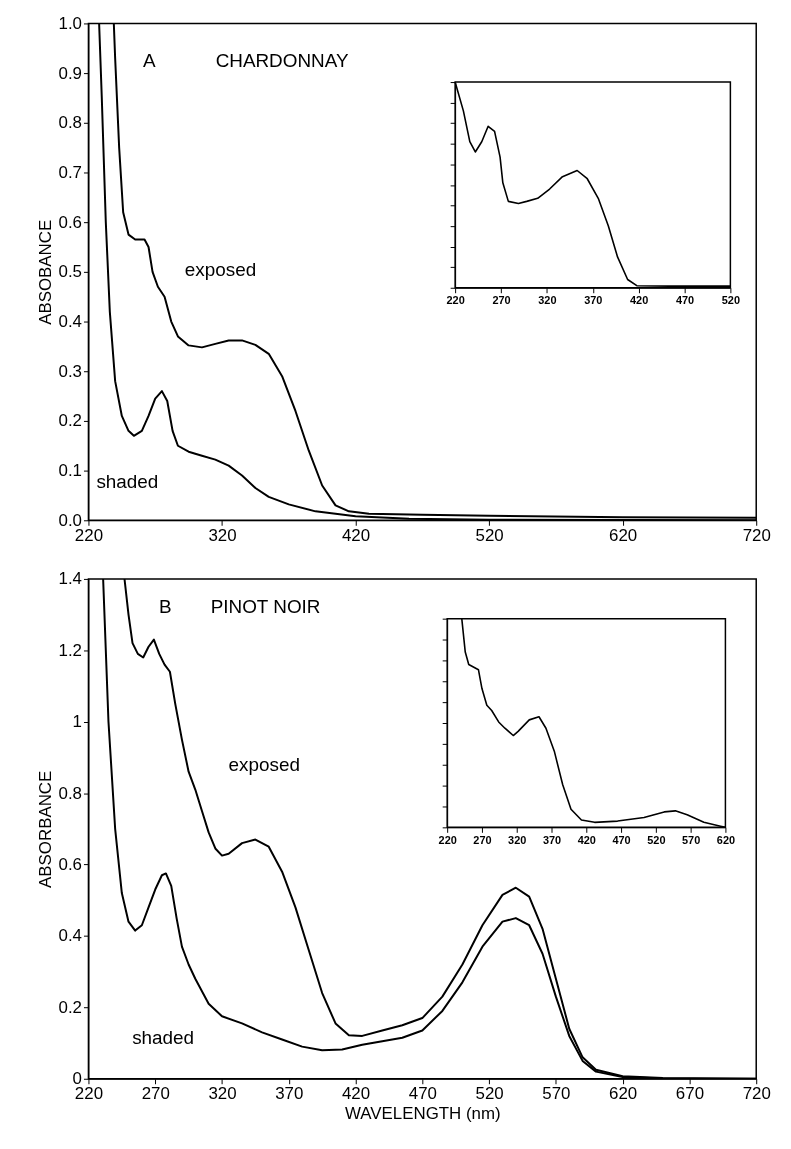 Image resolution: width=791 pixels, height=1149 pixels. Describe the element at coordinates (45, 829) in the screenshot. I see `y-axis-title: ABSORBANCE` at that location.